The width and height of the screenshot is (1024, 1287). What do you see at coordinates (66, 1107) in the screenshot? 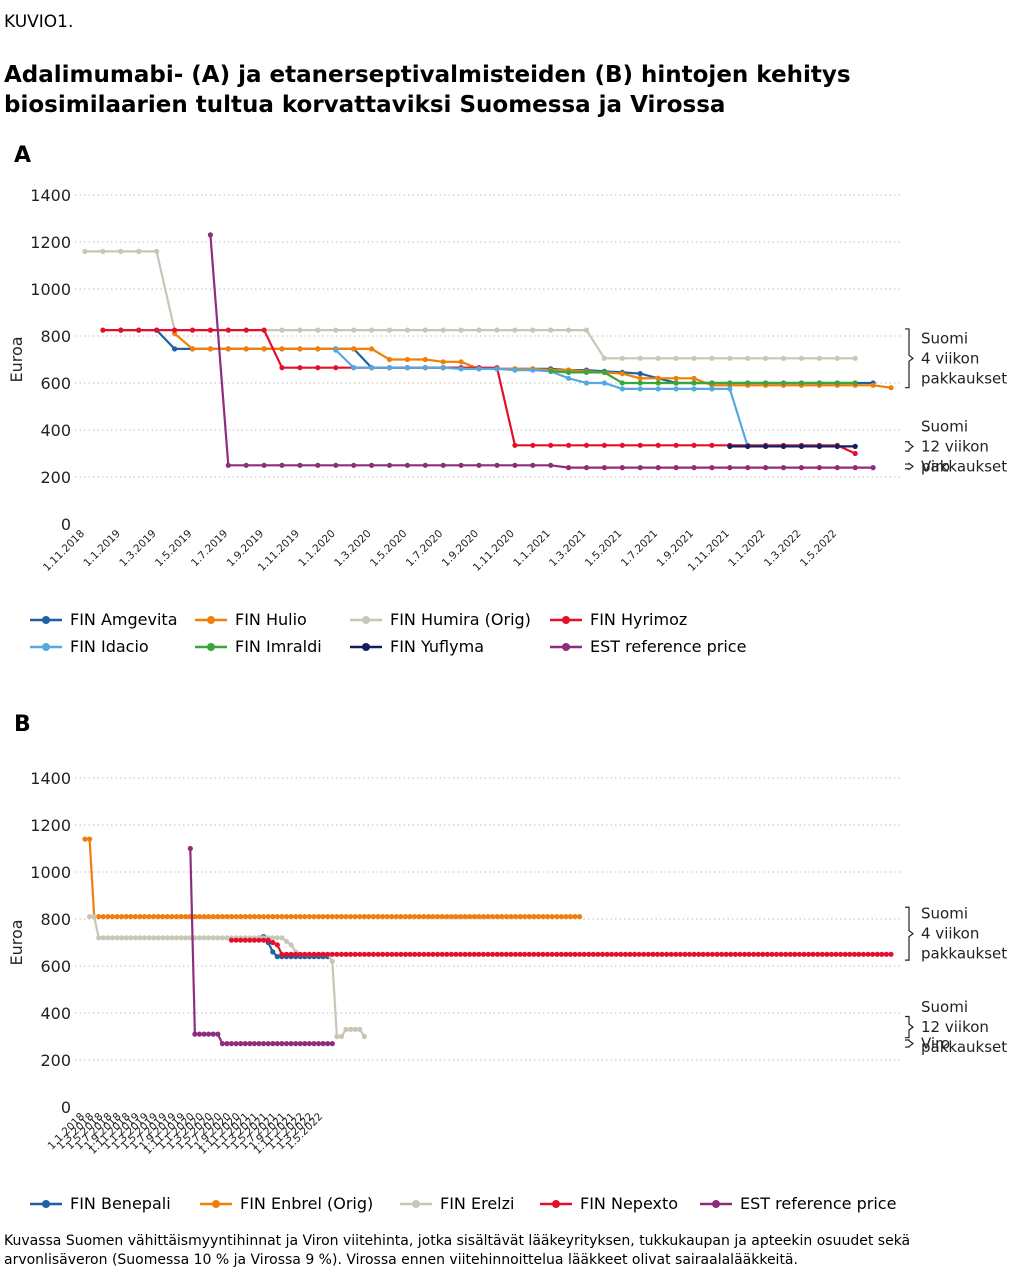
I see `y-tick-label: 0` at bounding box center [66, 1107].